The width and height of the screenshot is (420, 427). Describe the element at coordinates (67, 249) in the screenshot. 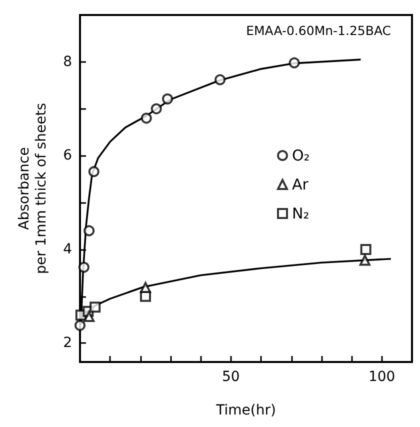

I see `y-tick-label: 4` at that location.